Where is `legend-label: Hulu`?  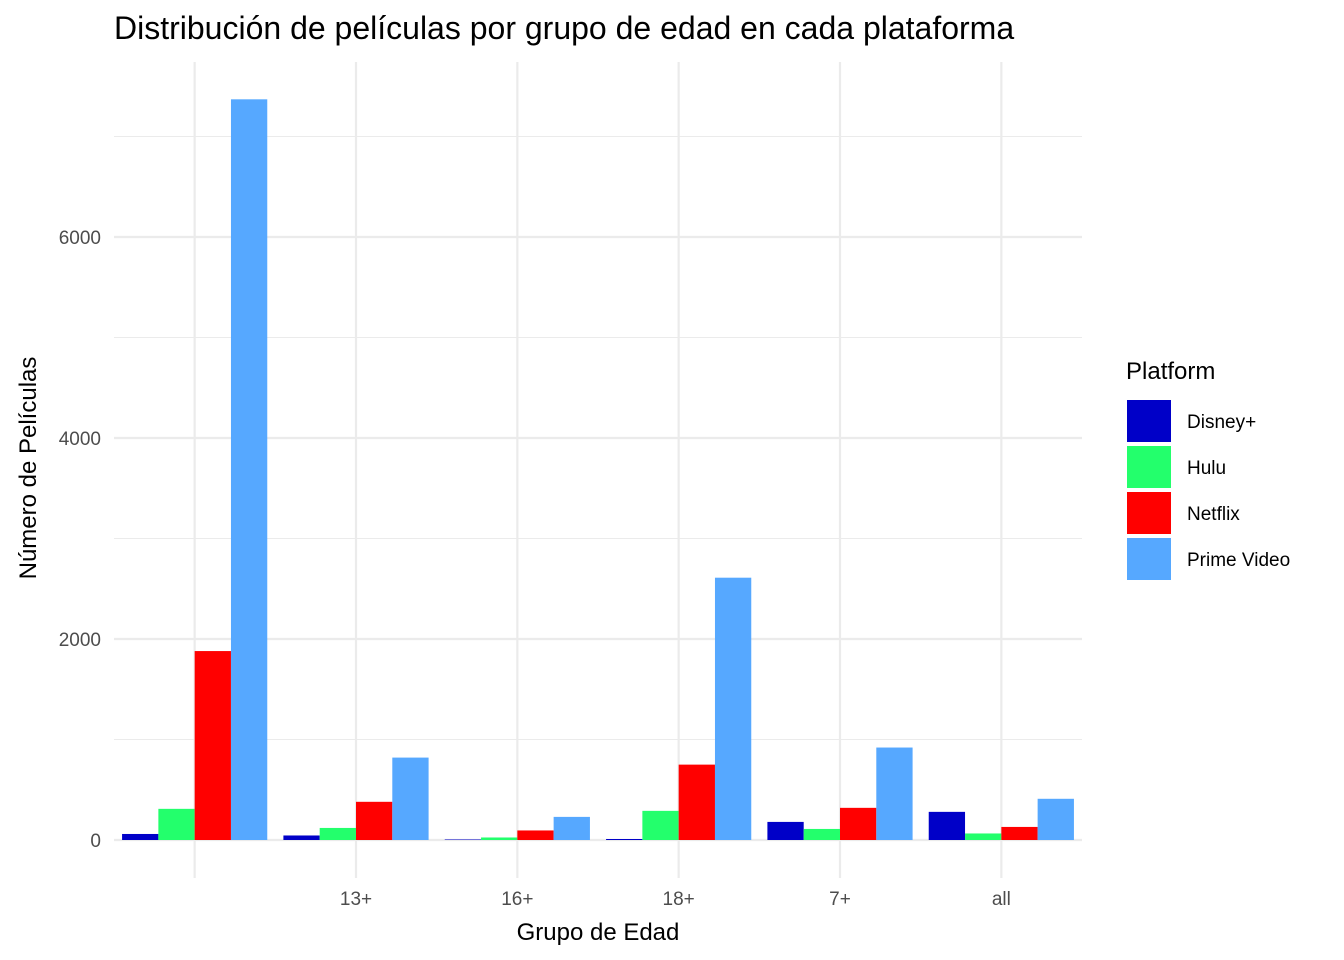
legend-label: Hulu is located at coordinates (1206, 468).